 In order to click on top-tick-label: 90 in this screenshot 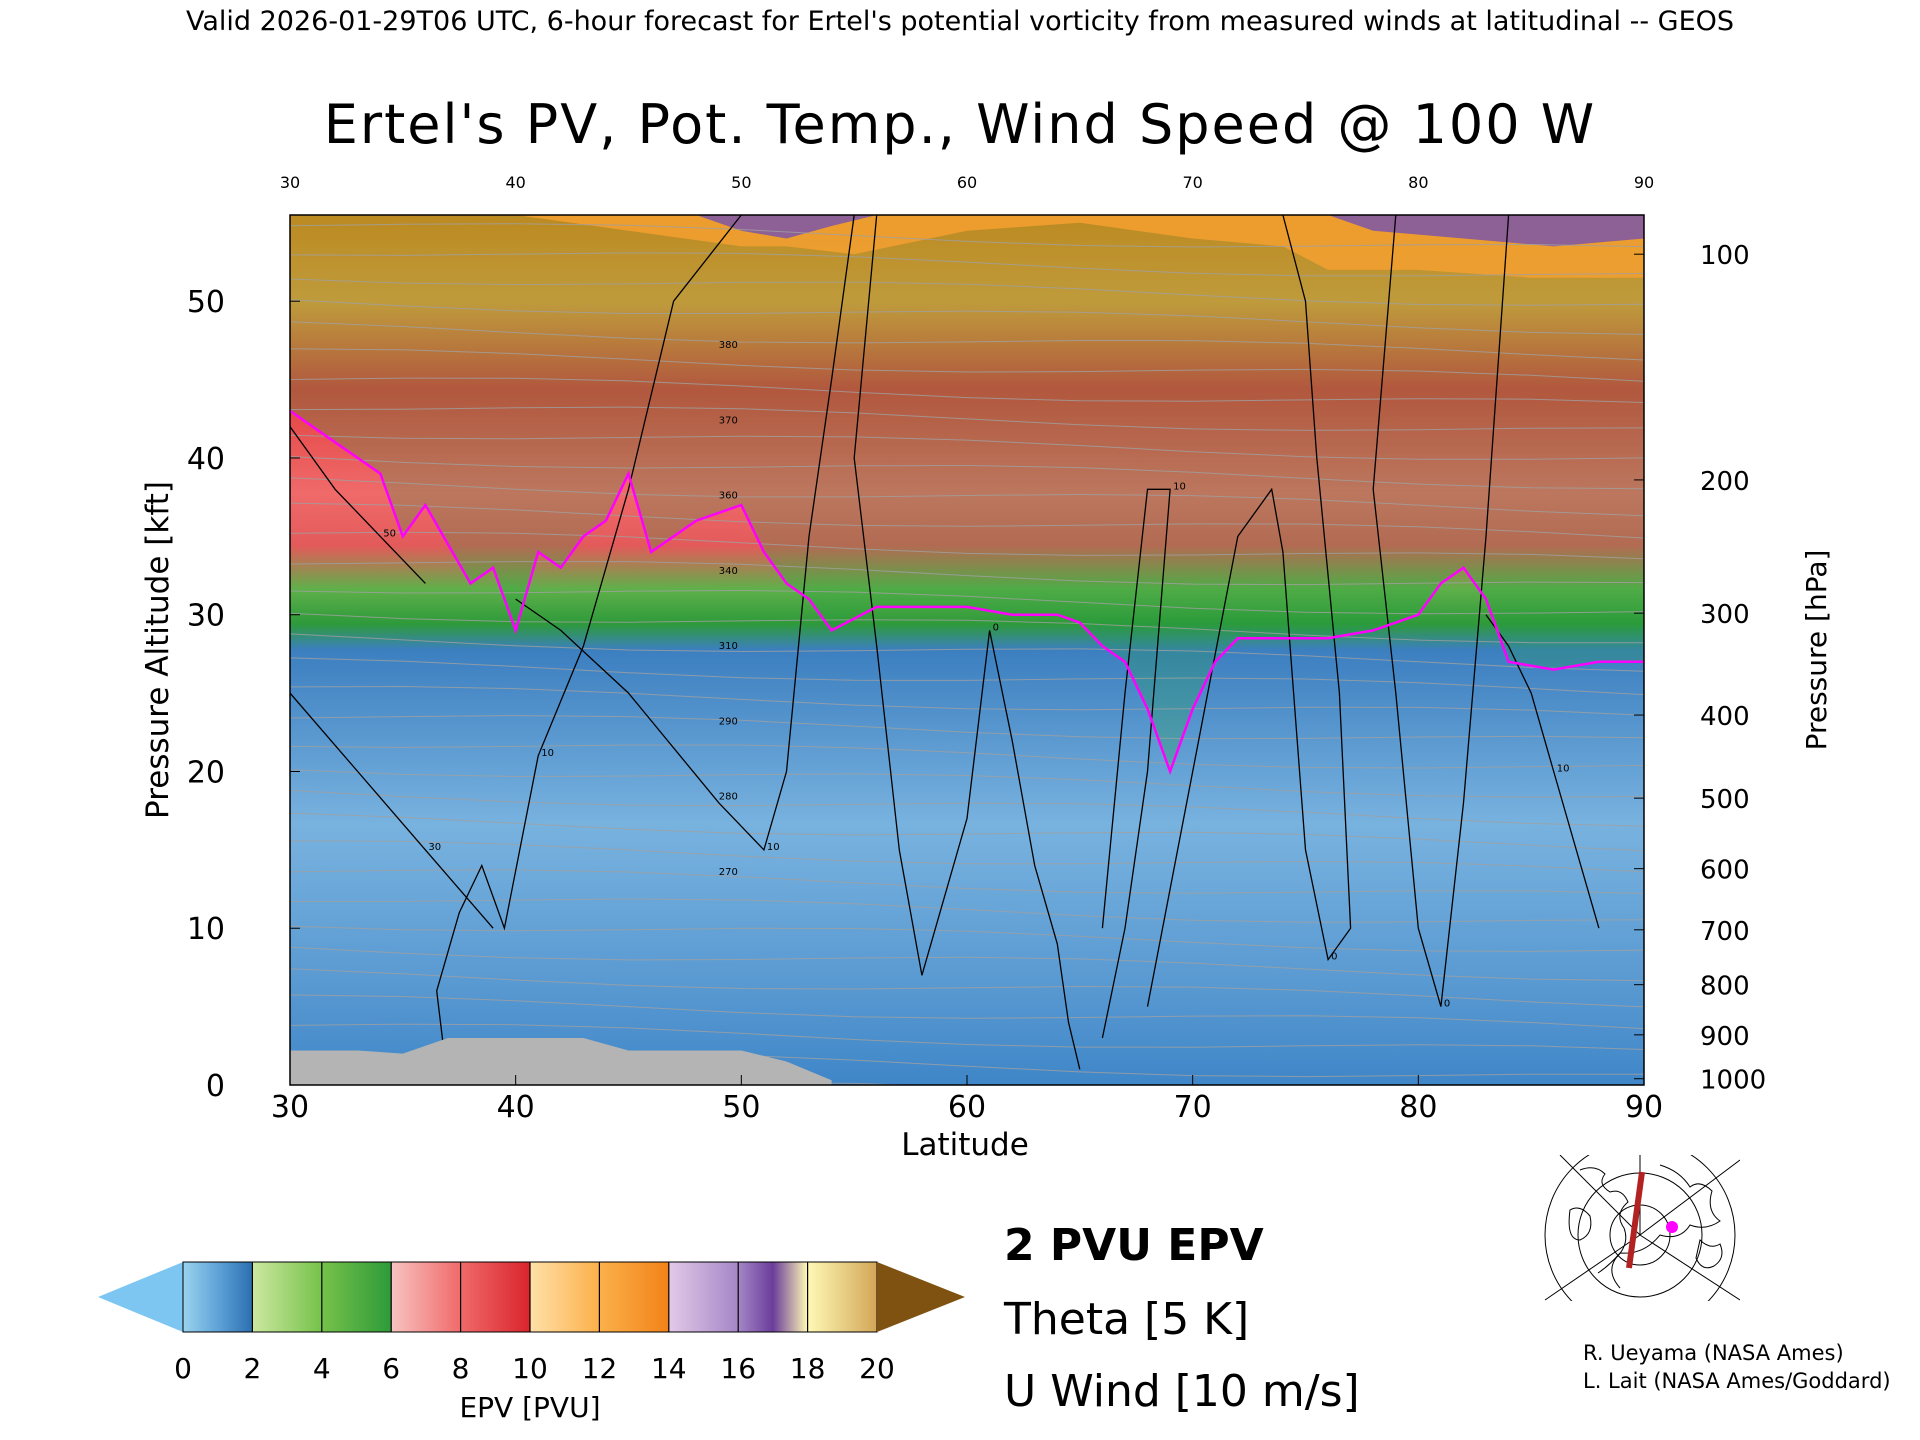, I will do `click(1644, 182)`.